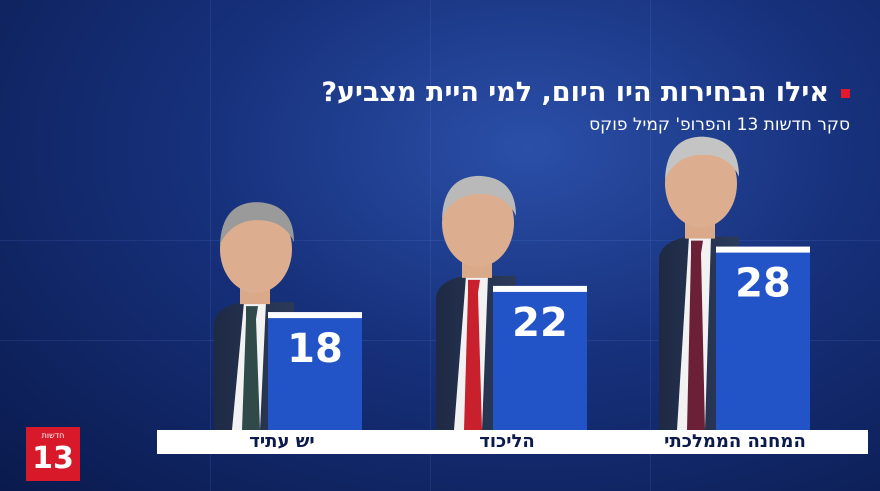 This screenshot has width=880, height=491. What do you see at coordinates (540, 323) in the screenshot?
I see `bar-value-label: 22` at bounding box center [540, 323].